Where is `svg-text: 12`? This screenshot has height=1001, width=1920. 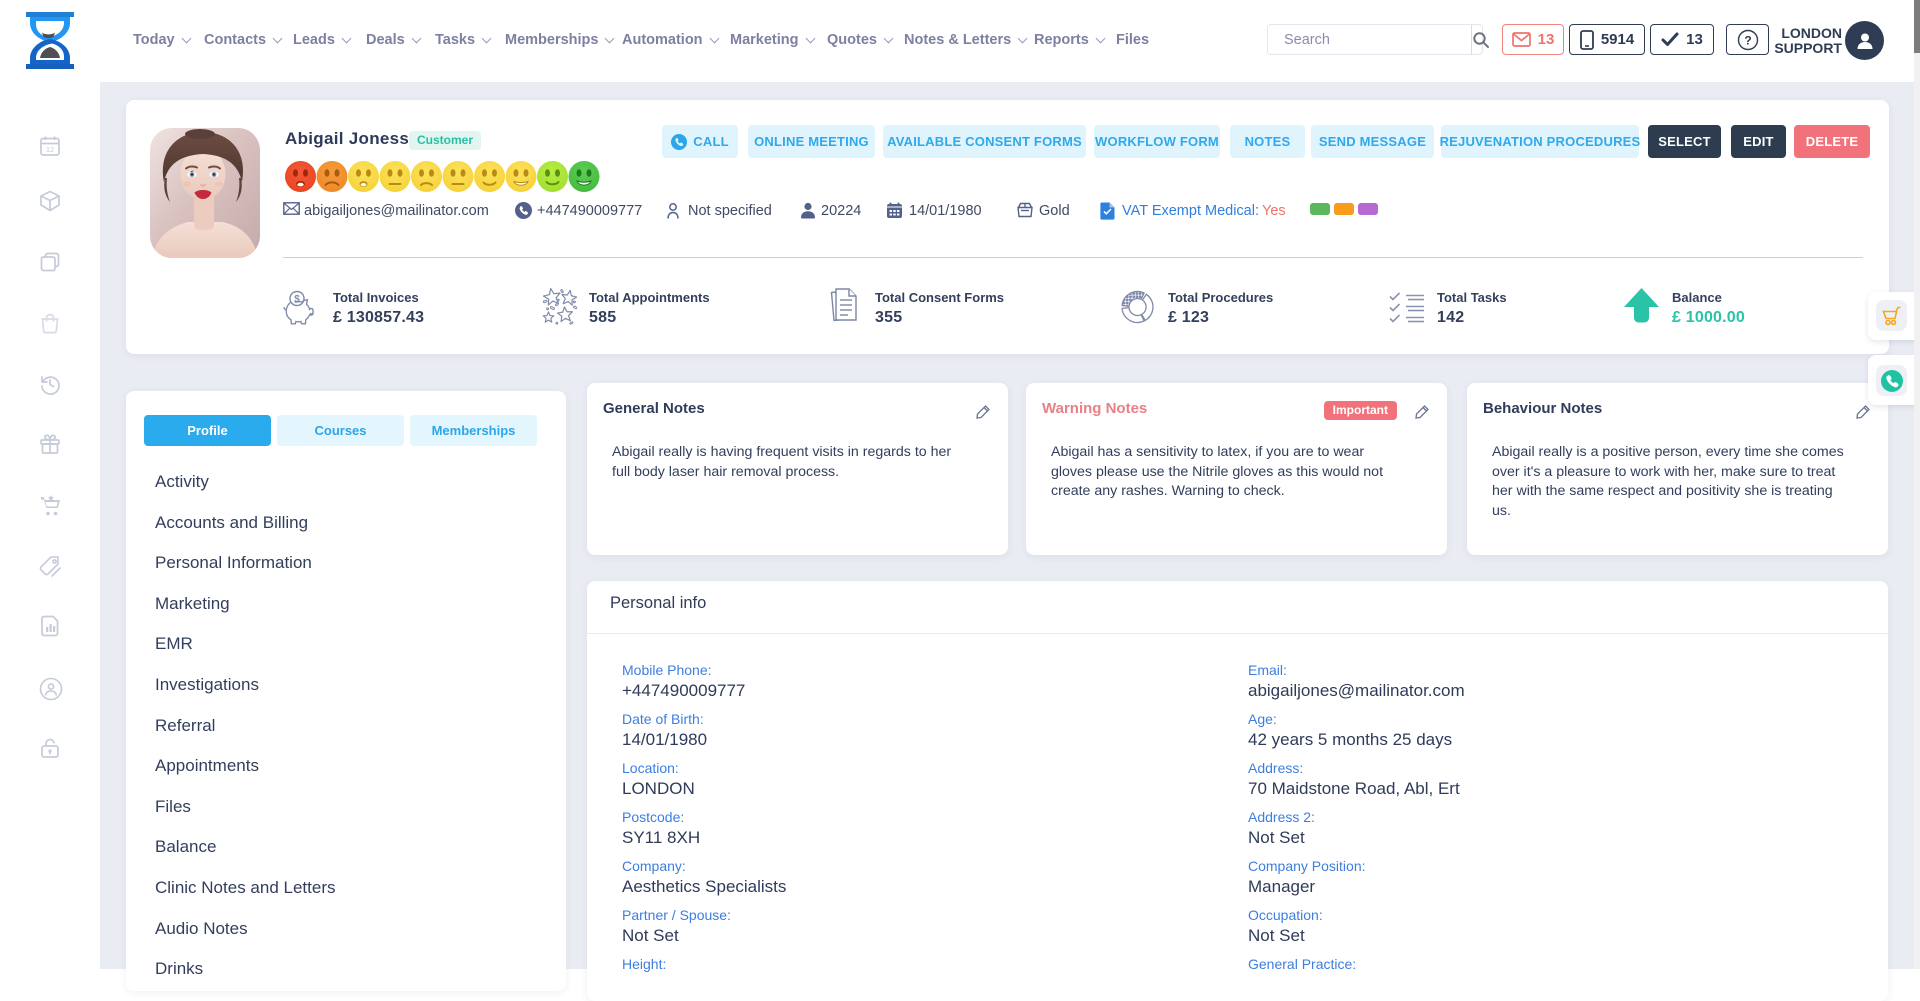
svg-text: 12 is located at coordinates (50, 149).